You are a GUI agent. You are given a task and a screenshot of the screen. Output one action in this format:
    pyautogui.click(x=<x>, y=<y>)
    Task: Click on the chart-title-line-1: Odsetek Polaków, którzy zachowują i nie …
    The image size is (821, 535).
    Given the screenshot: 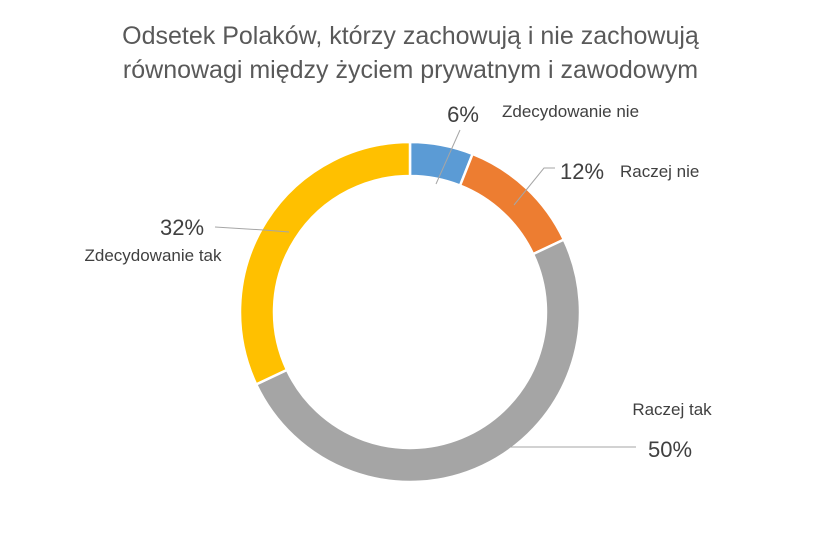 What is the action you would take?
    pyautogui.click(x=410, y=36)
    